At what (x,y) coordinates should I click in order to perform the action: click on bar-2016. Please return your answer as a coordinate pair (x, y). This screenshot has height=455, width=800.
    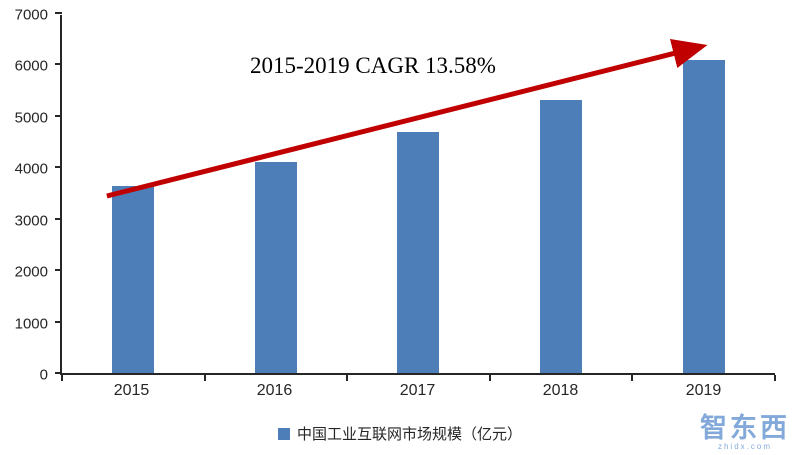
    Looking at the image, I should click on (275, 267).